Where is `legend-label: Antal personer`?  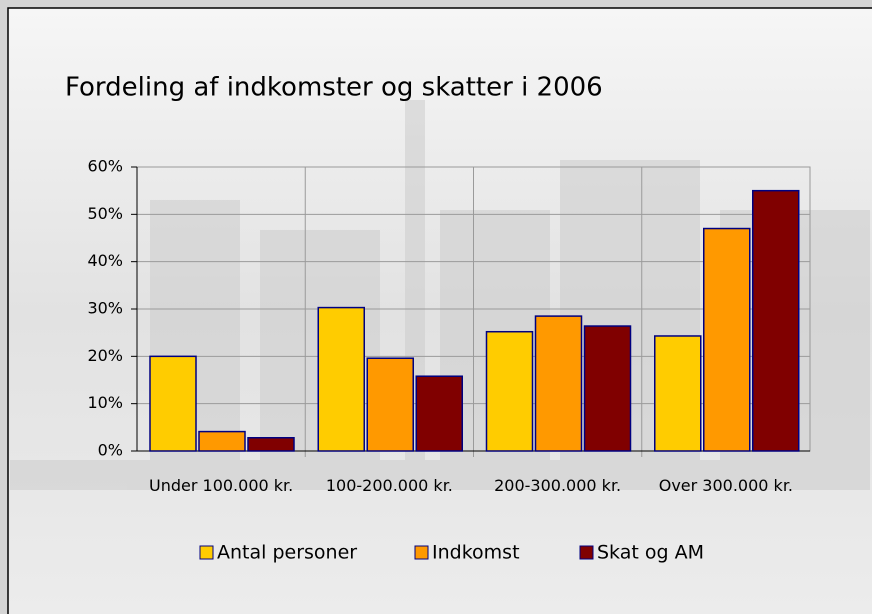
legend-label: Antal personer is located at coordinates (287, 553).